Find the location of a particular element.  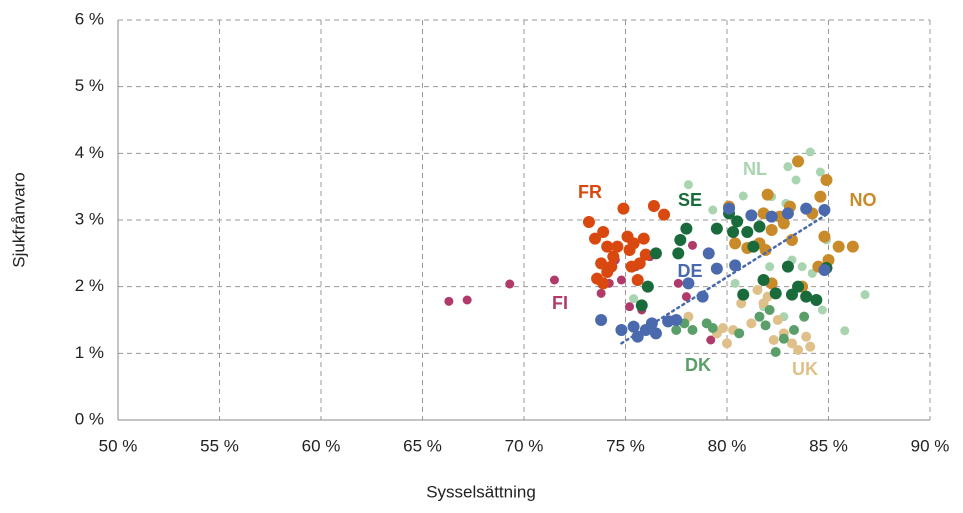

y-tick-label: 2 % is located at coordinates (89, 285).